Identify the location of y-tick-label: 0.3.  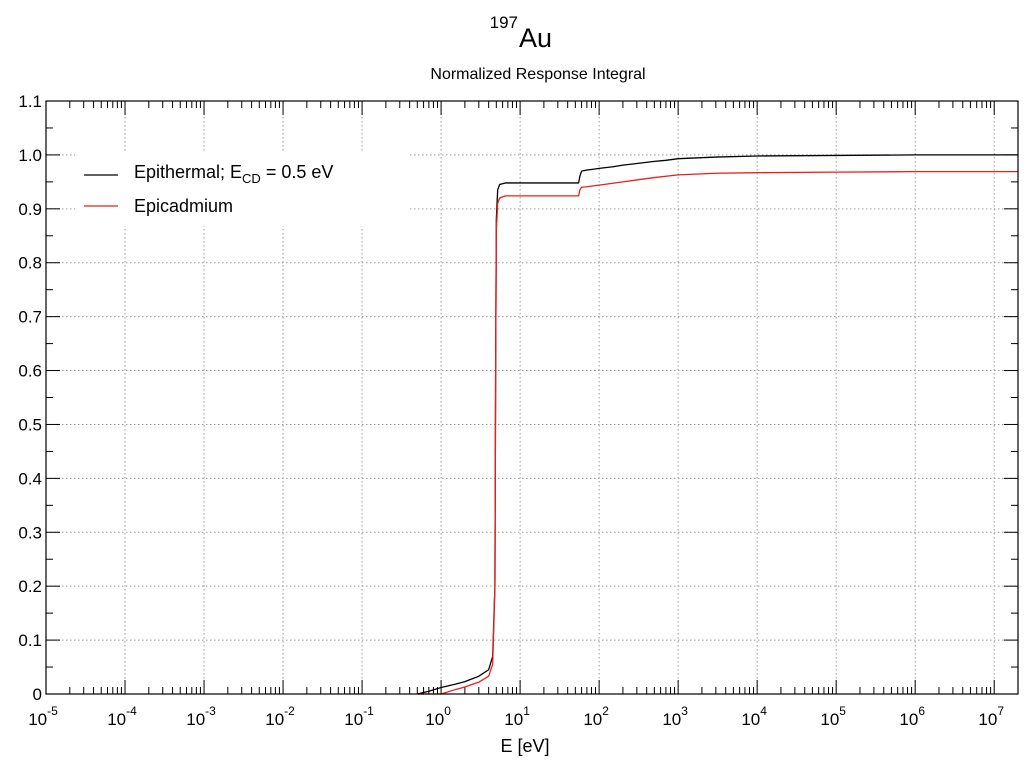
(30, 532).